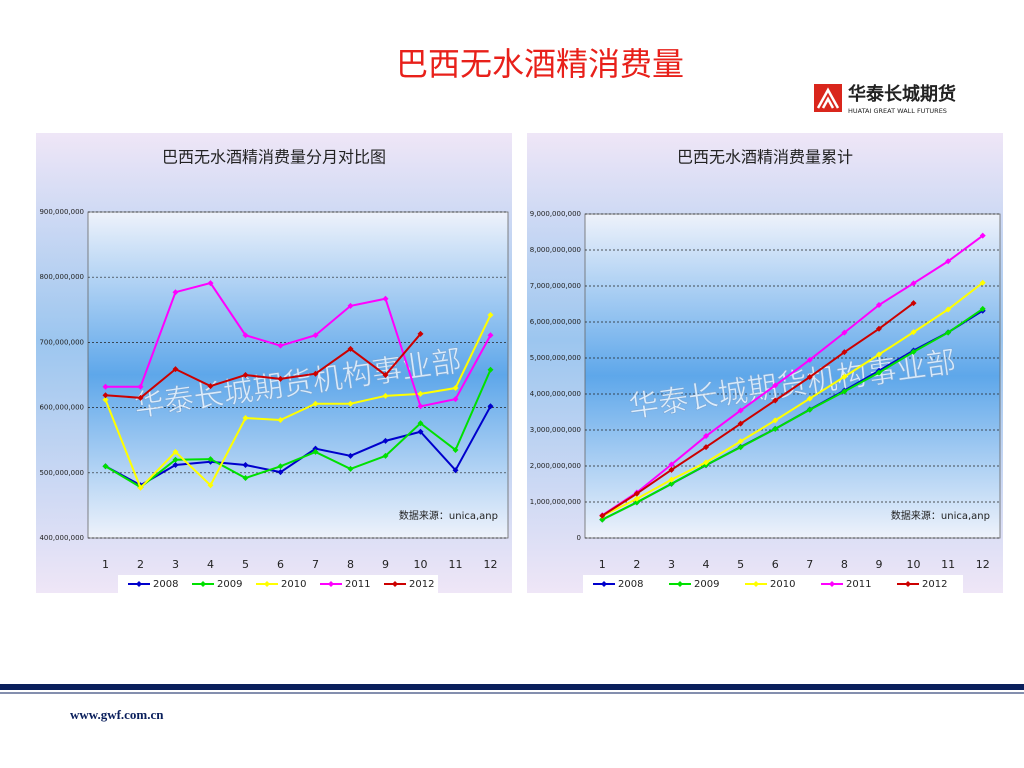 The image size is (1024, 768). I want to click on y-tick-label: 800,000,000, so click(61, 277).